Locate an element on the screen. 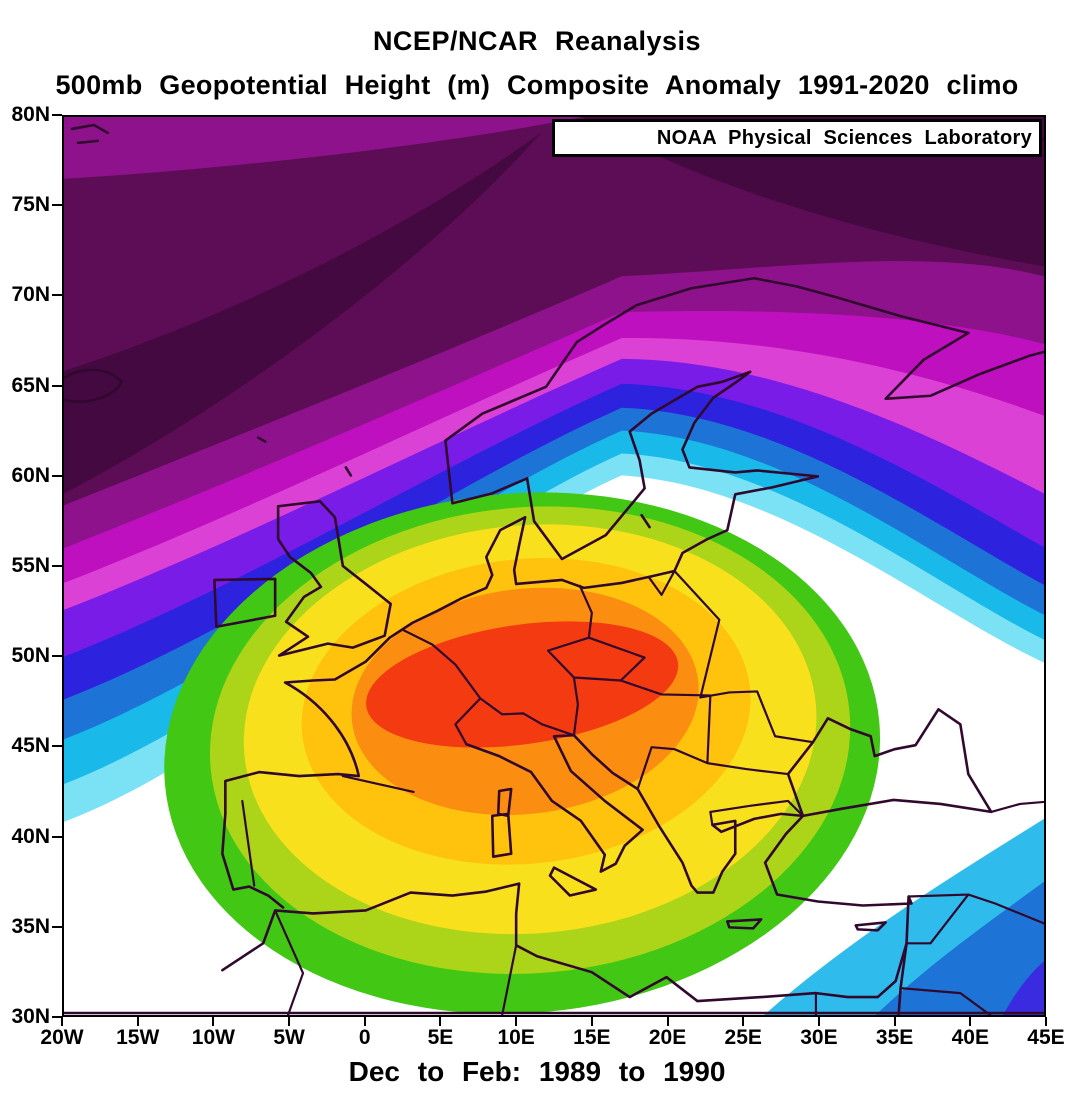 Image resolution: width=1074 pixels, height=1113 pixels. x-tick-label: 20E is located at coordinates (667, 1037).